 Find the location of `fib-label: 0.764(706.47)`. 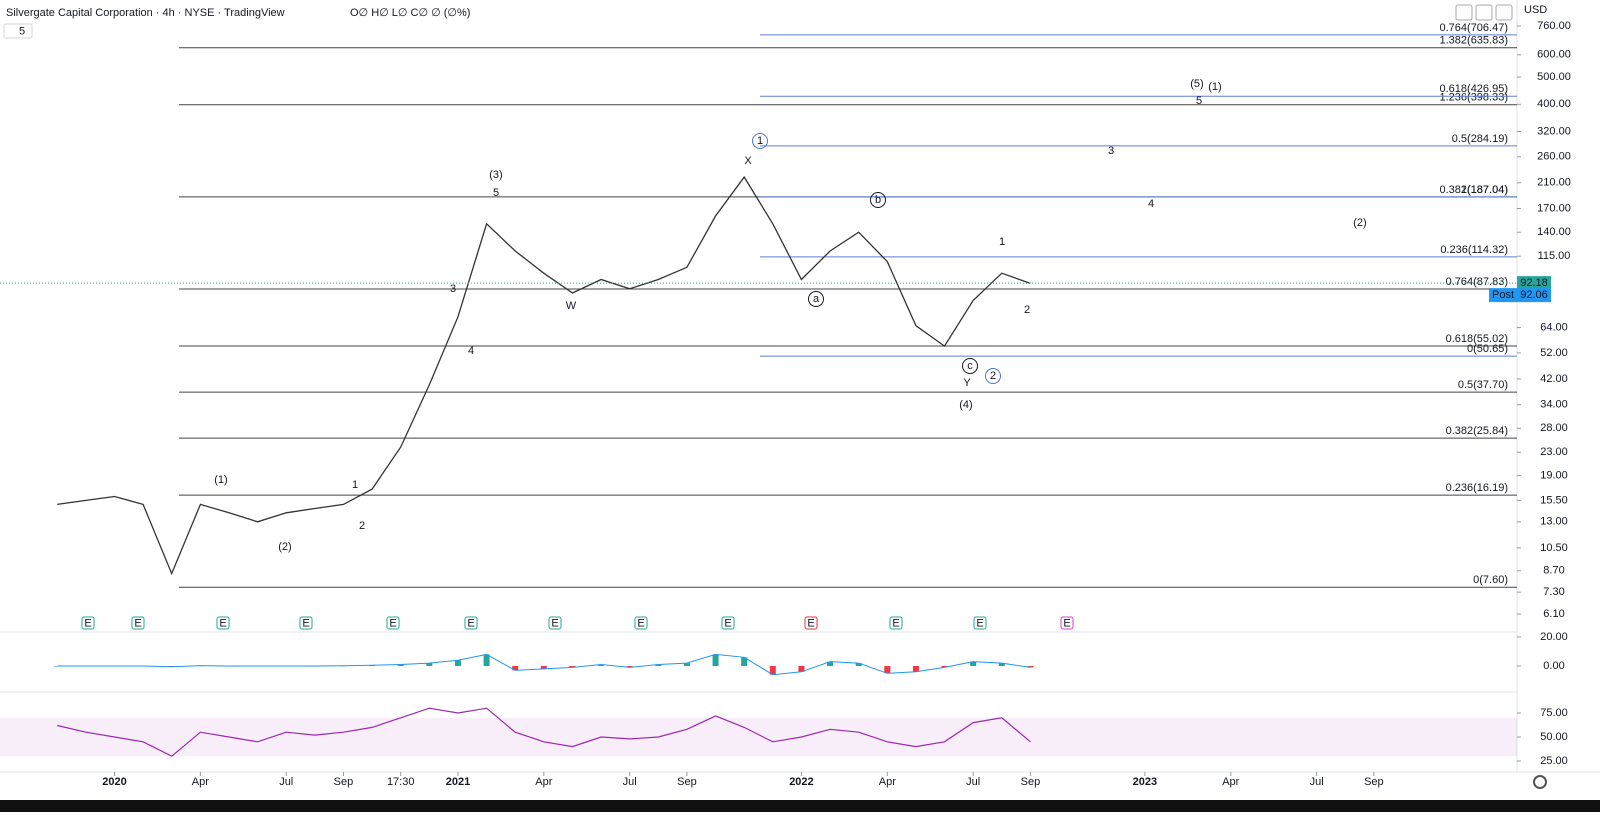

fib-label: 0.764(706.47) is located at coordinates (1474, 28).